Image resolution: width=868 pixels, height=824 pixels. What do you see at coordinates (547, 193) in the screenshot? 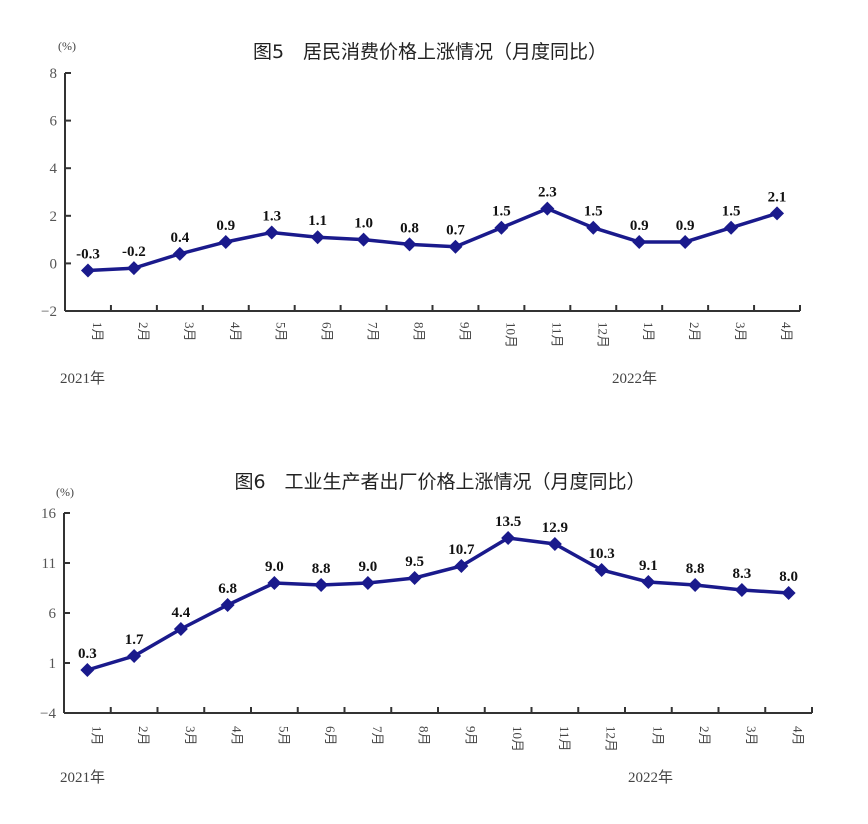
I see `data-label: 2.3` at bounding box center [547, 193].